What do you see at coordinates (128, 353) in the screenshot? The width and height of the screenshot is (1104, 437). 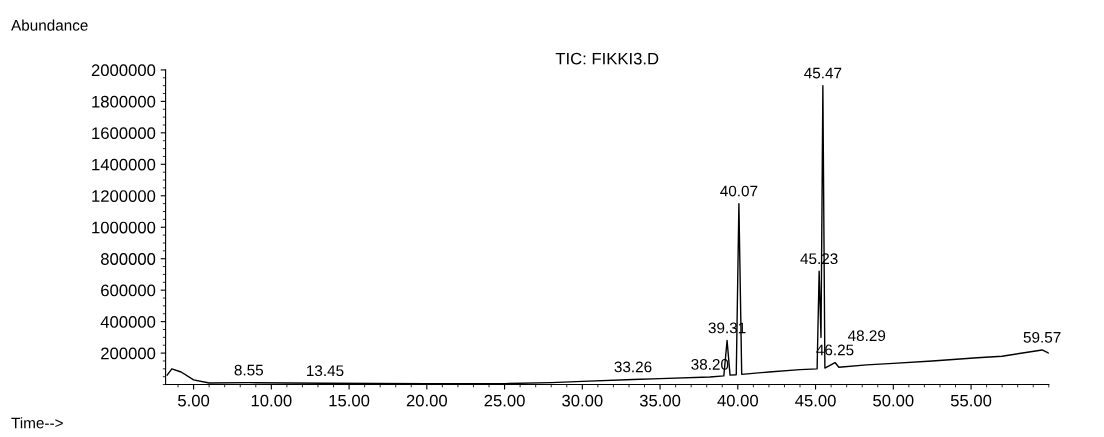 I see `y-tick-label: 200000` at bounding box center [128, 353].